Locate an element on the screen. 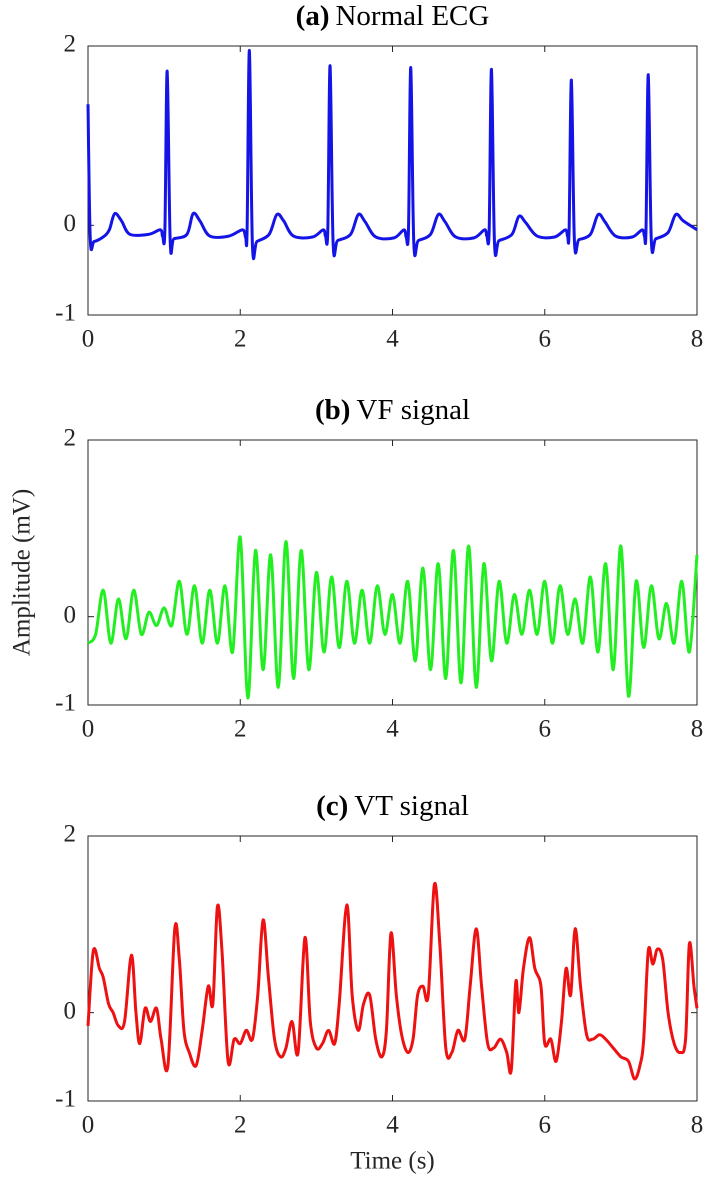 This screenshot has height=1188, width=708. y-axis-label: Amplitude (mV) is located at coordinates (22, 572).